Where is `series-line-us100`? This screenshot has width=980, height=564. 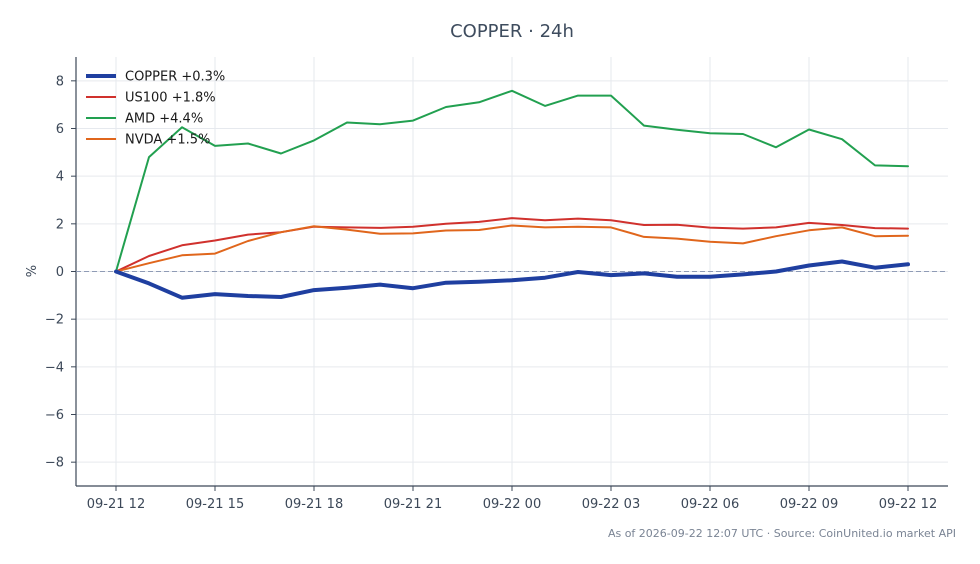
series-line-us100 is located at coordinates (512, 245).